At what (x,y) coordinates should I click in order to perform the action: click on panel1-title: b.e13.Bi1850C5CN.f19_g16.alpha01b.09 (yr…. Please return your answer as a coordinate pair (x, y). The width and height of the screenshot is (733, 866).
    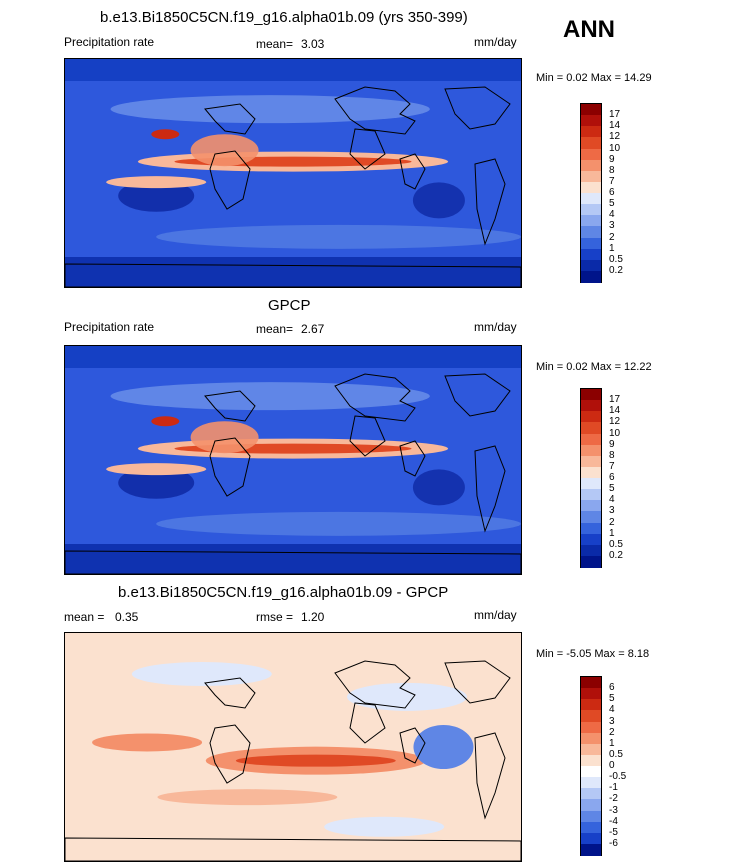
    Looking at the image, I should click on (284, 17).